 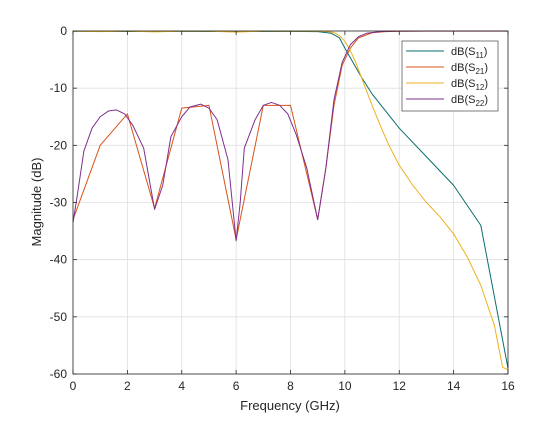 I want to click on y-tick-label: -40, so click(x=59, y=260).